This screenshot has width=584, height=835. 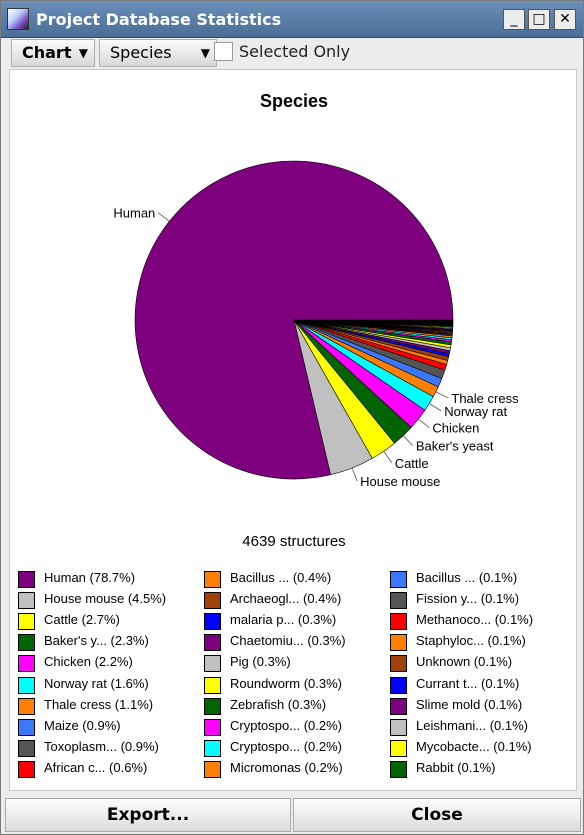 What do you see at coordinates (469, 704) in the screenshot?
I see `legend-label: Slime mold (0.1%)` at bounding box center [469, 704].